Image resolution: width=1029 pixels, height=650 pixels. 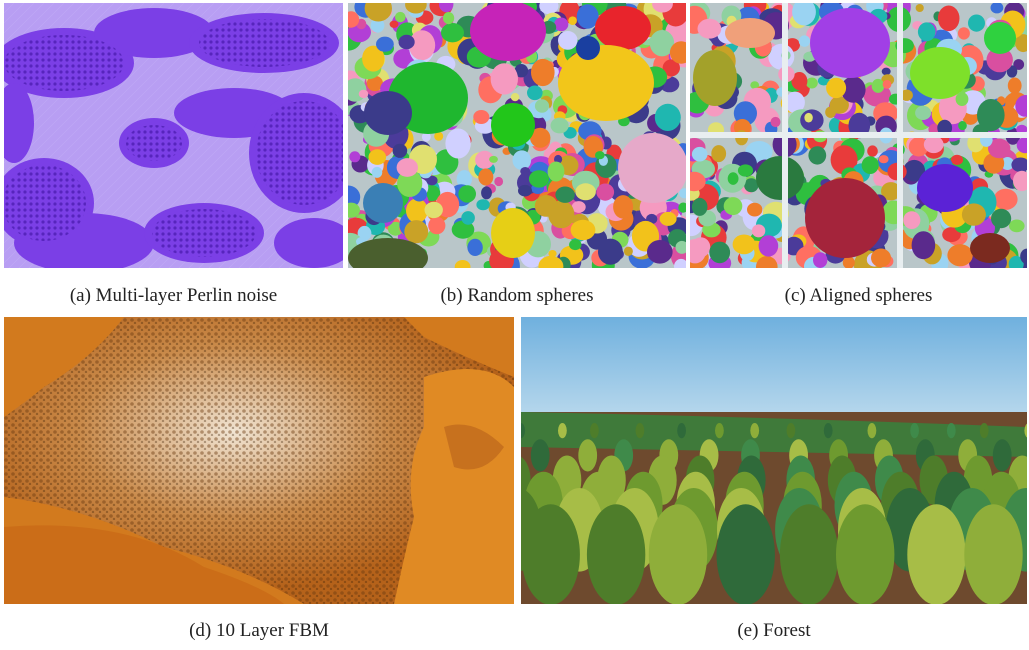 What do you see at coordinates (774, 630) in the screenshot?
I see `panel-e-caption: (e) Forest` at bounding box center [774, 630].